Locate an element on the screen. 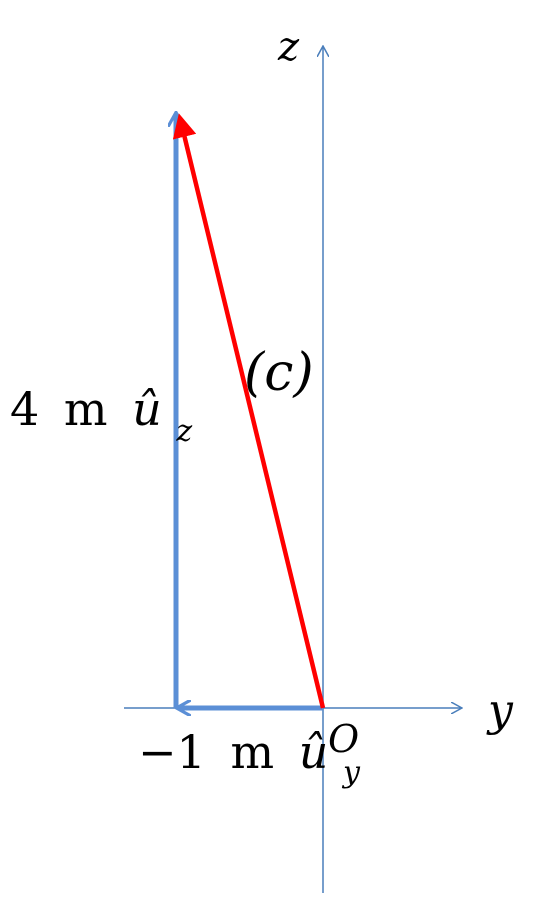 This screenshot has height=897, width=545. uz-coefficient: 4 is located at coordinates (24, 409).